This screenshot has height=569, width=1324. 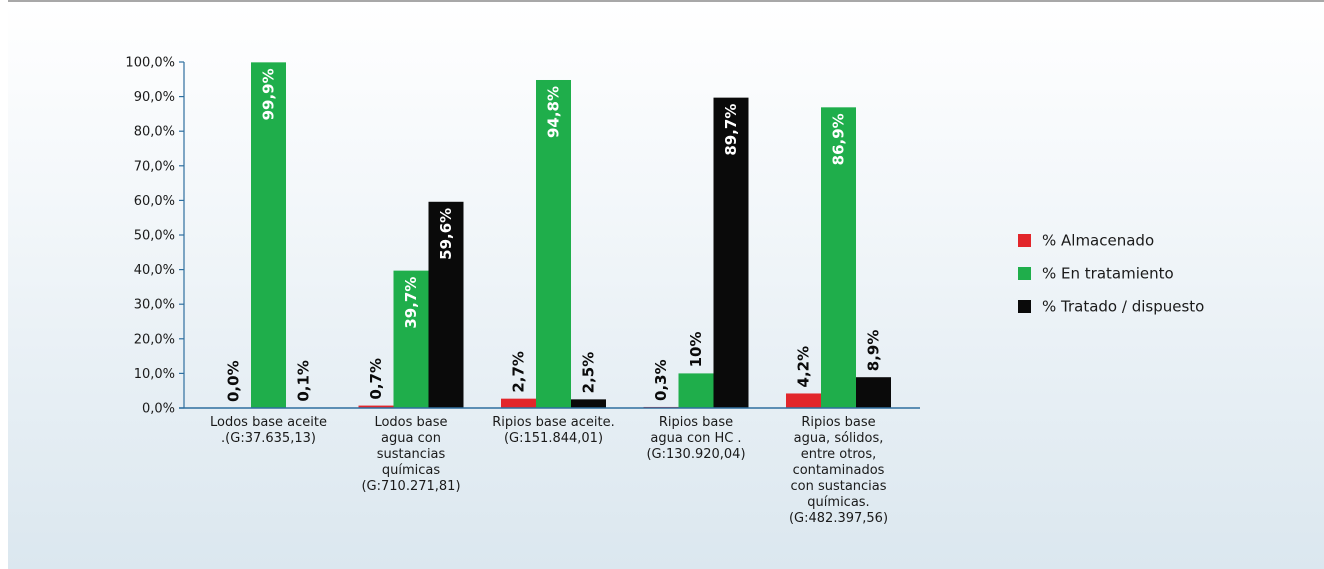 I want to click on x-tick-label-line: agua, sólidos,, so click(x=839, y=438).